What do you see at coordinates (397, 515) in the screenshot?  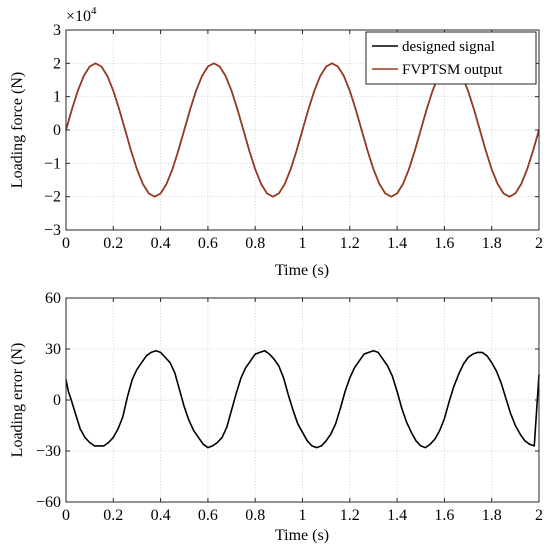 I see `error-chart-x-tick-label: 1.4` at bounding box center [397, 515].